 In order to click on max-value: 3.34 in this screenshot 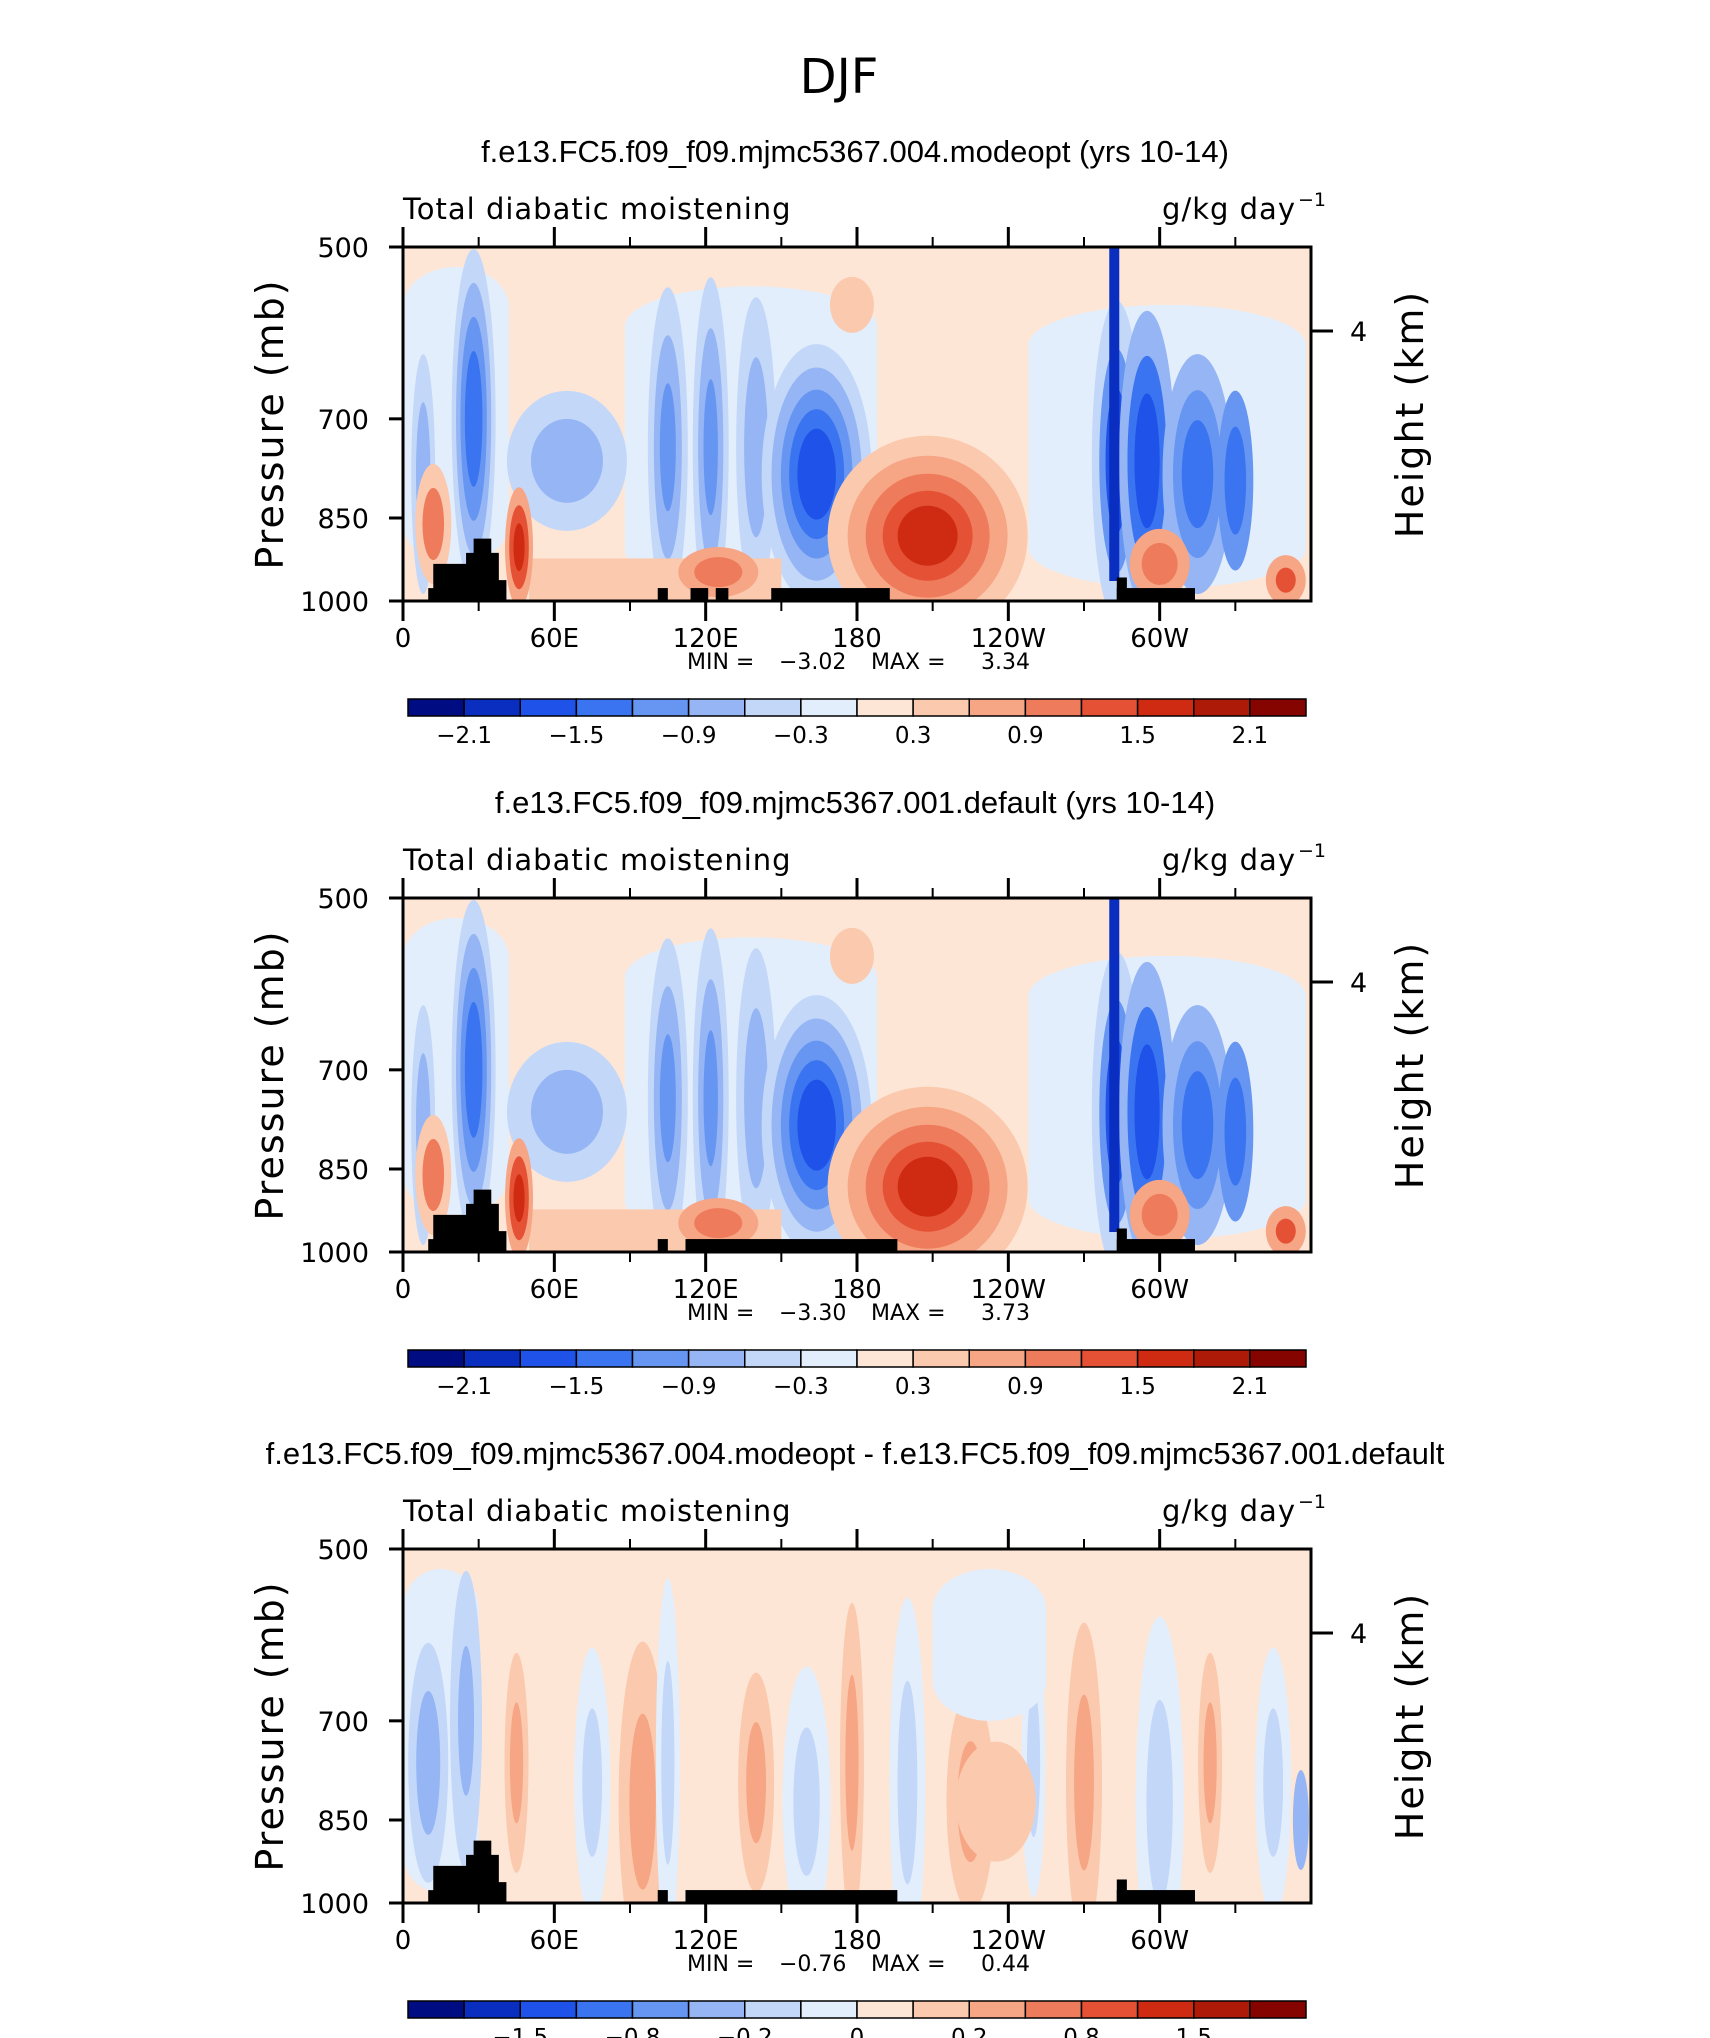, I will do `click(1005, 662)`.